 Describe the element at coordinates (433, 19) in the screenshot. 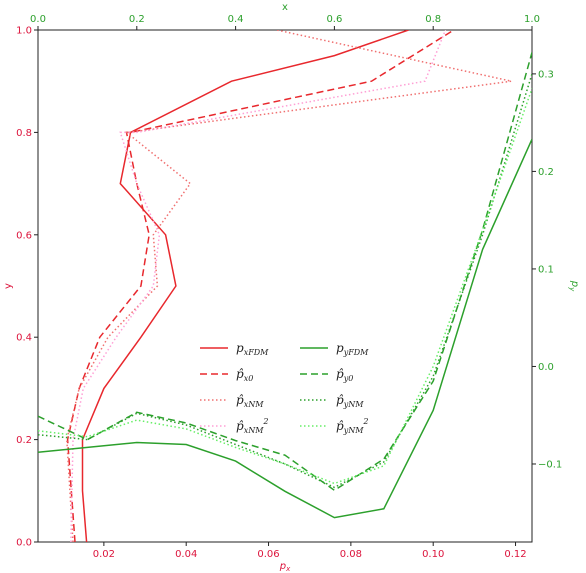

I see `top-tick-label: 0.8` at that location.